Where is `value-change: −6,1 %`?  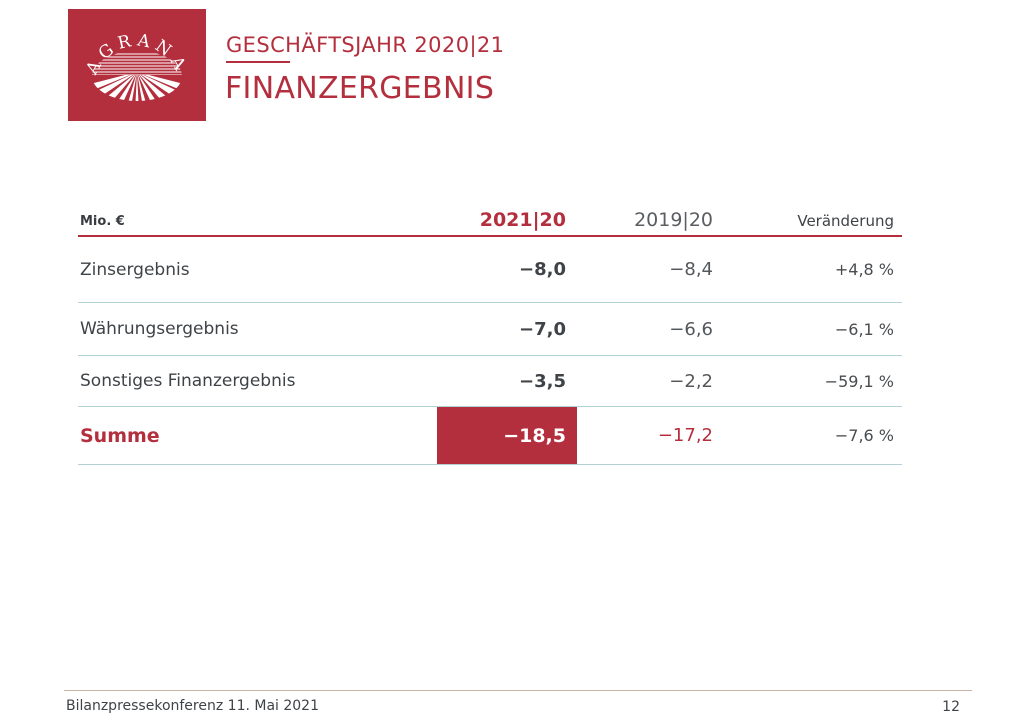 value-change: −6,1 % is located at coordinates (864, 329).